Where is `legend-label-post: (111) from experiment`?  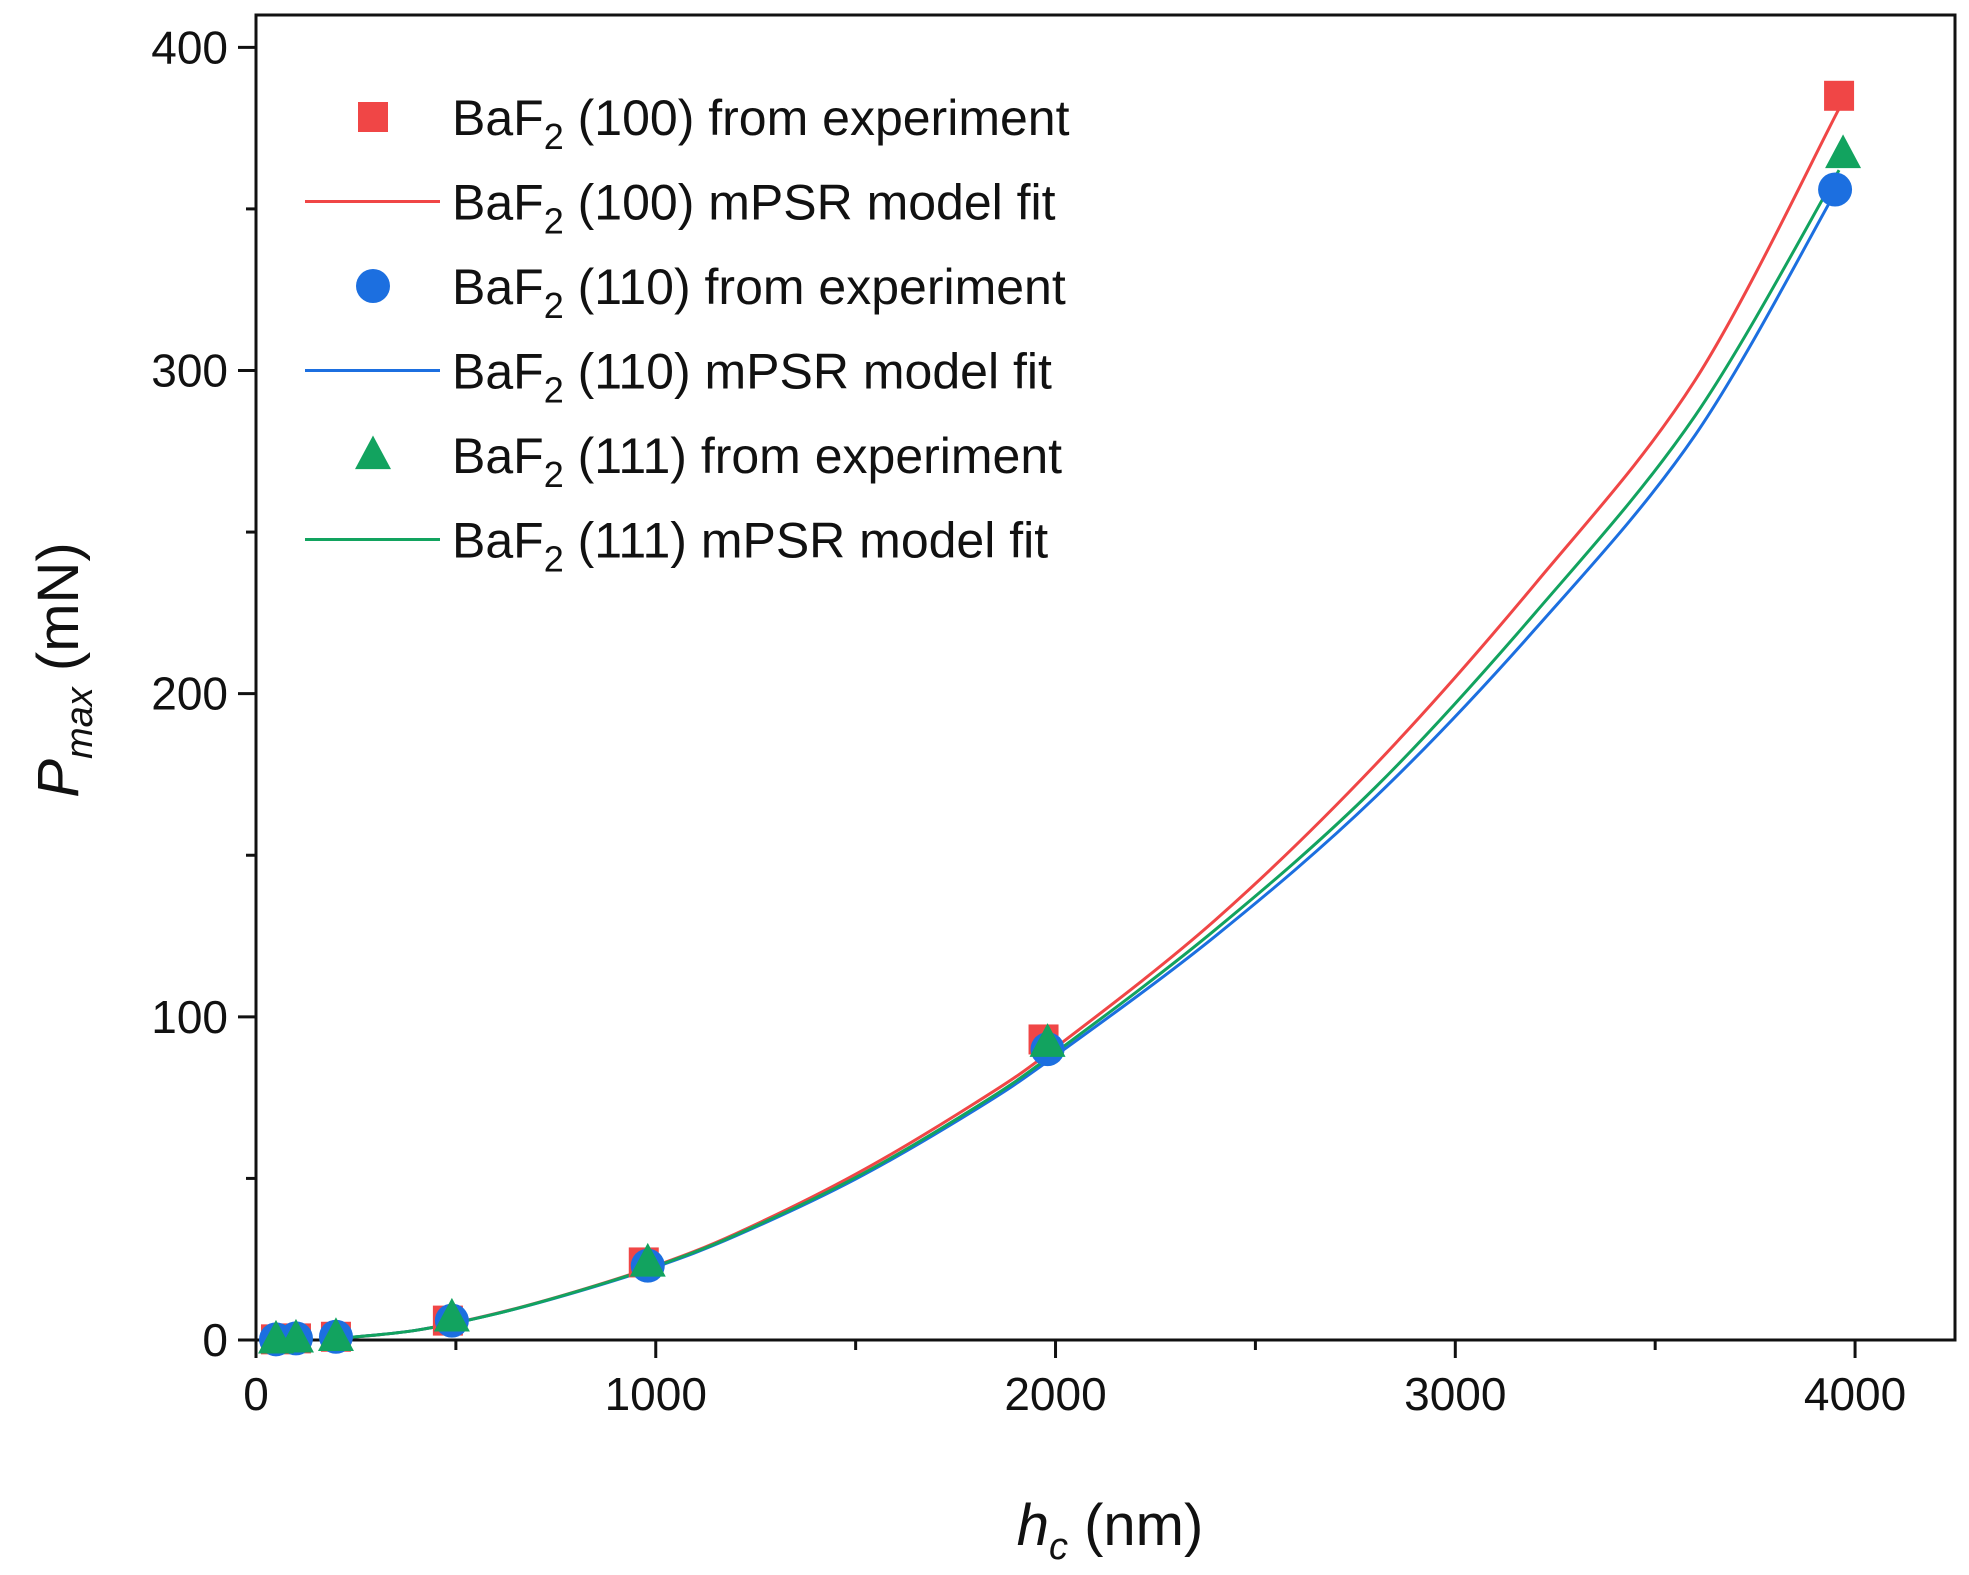 legend-label-post: (111) from experiment is located at coordinates (813, 456).